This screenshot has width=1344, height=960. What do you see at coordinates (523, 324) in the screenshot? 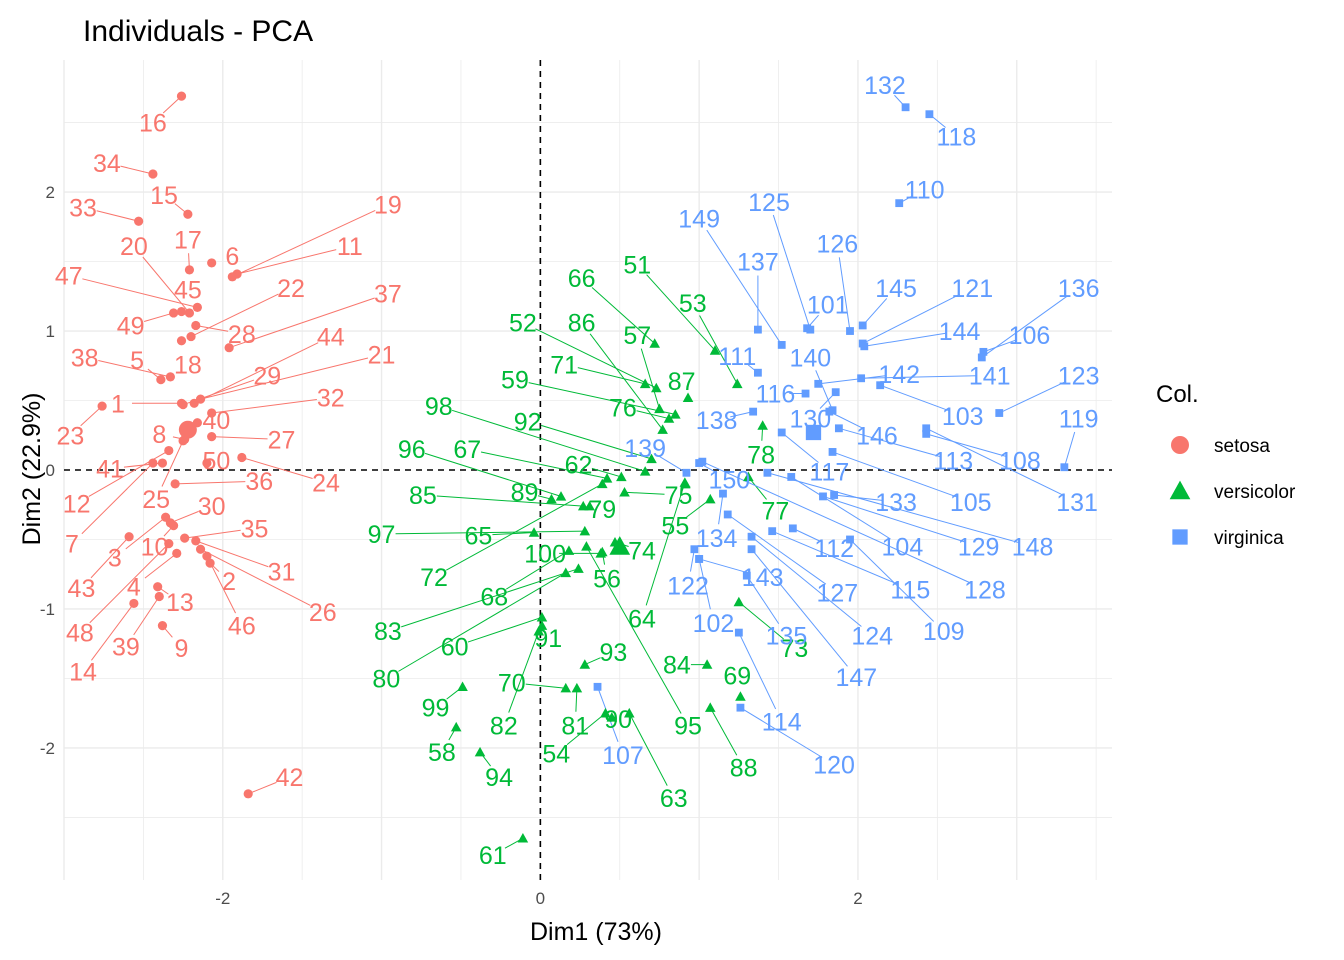
I see `point-label: 52` at bounding box center [523, 324].